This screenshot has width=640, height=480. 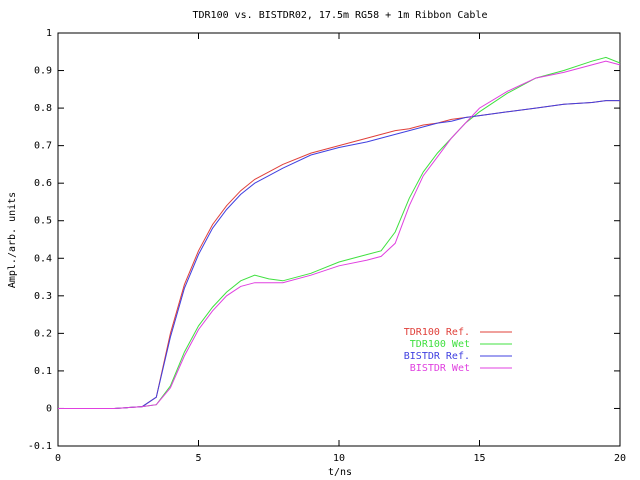 I want to click on y-tick-label: -0.1, so click(x=40, y=446).